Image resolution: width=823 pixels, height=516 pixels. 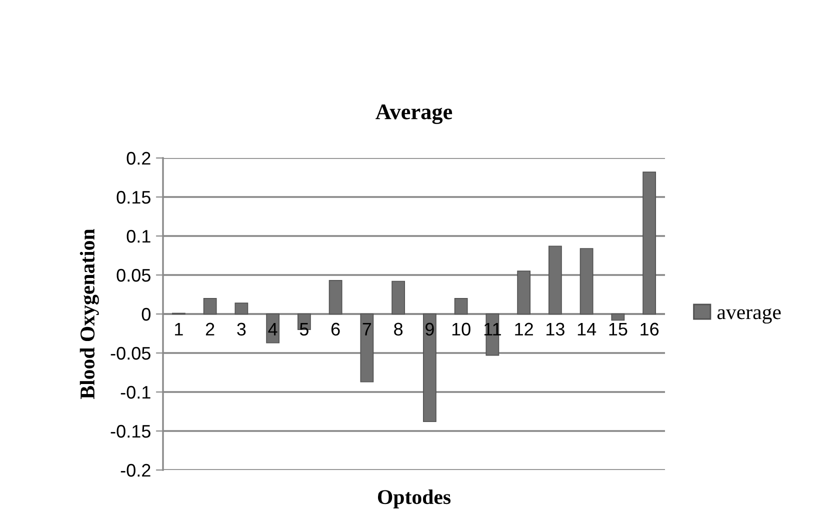 I want to click on x-tick-label: 16, so click(x=649, y=329).